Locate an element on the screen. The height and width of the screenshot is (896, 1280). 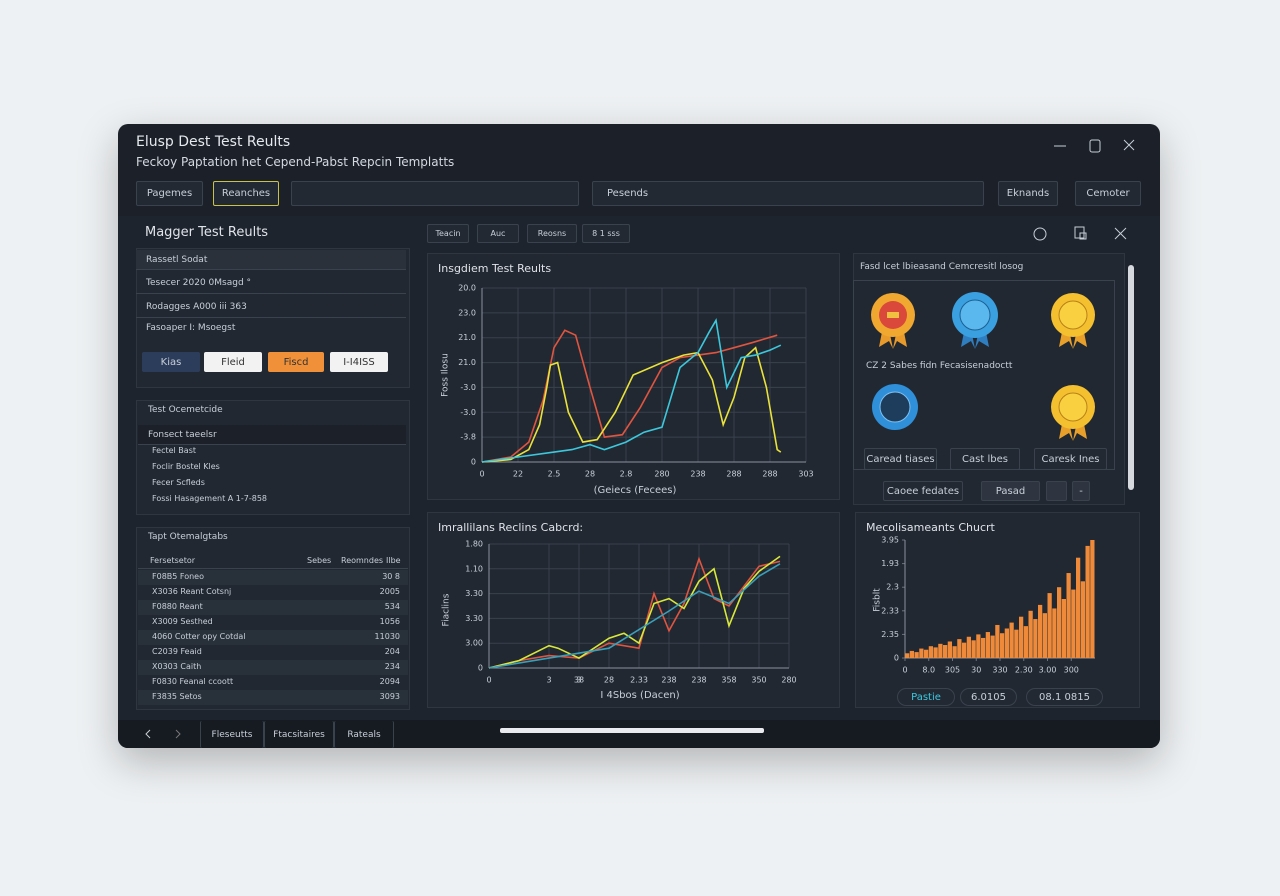
y-axis-label: Fiaclins is located at coordinates (447, 609).